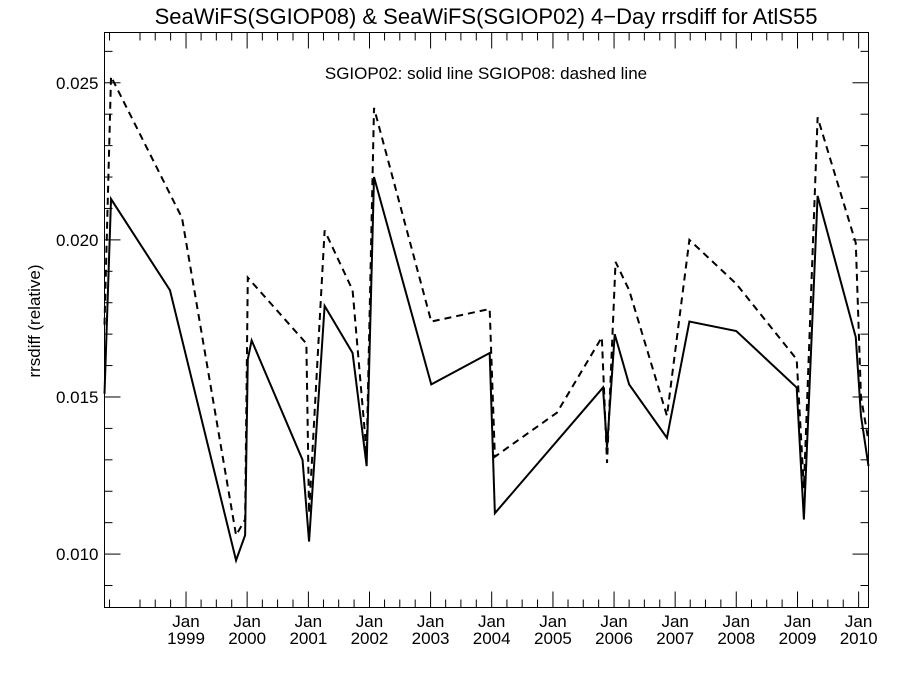  What do you see at coordinates (492, 638) in the screenshot?
I see `x-tick-year-label: 2004` at bounding box center [492, 638].